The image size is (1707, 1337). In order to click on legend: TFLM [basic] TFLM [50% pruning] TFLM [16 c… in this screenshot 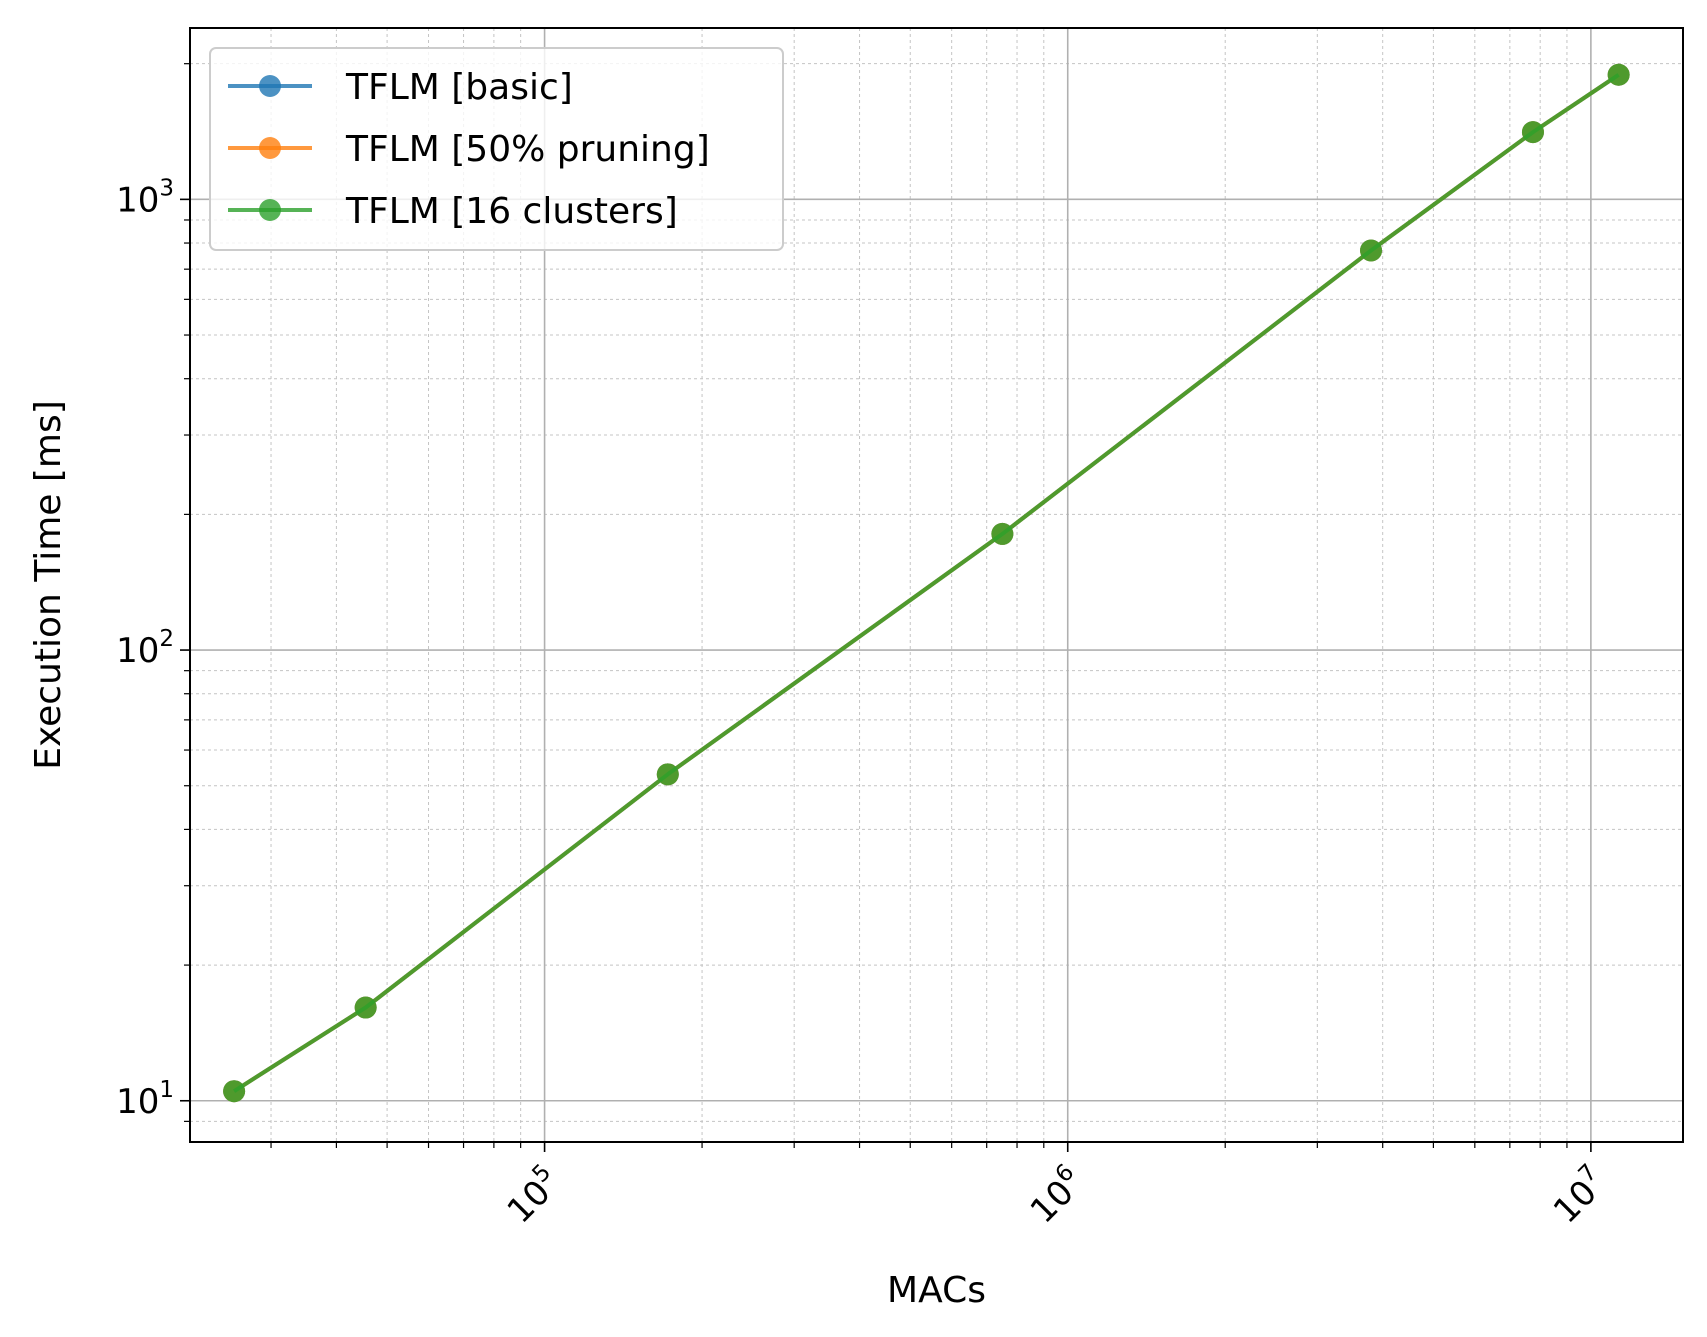, I will do `click(496, 149)`.